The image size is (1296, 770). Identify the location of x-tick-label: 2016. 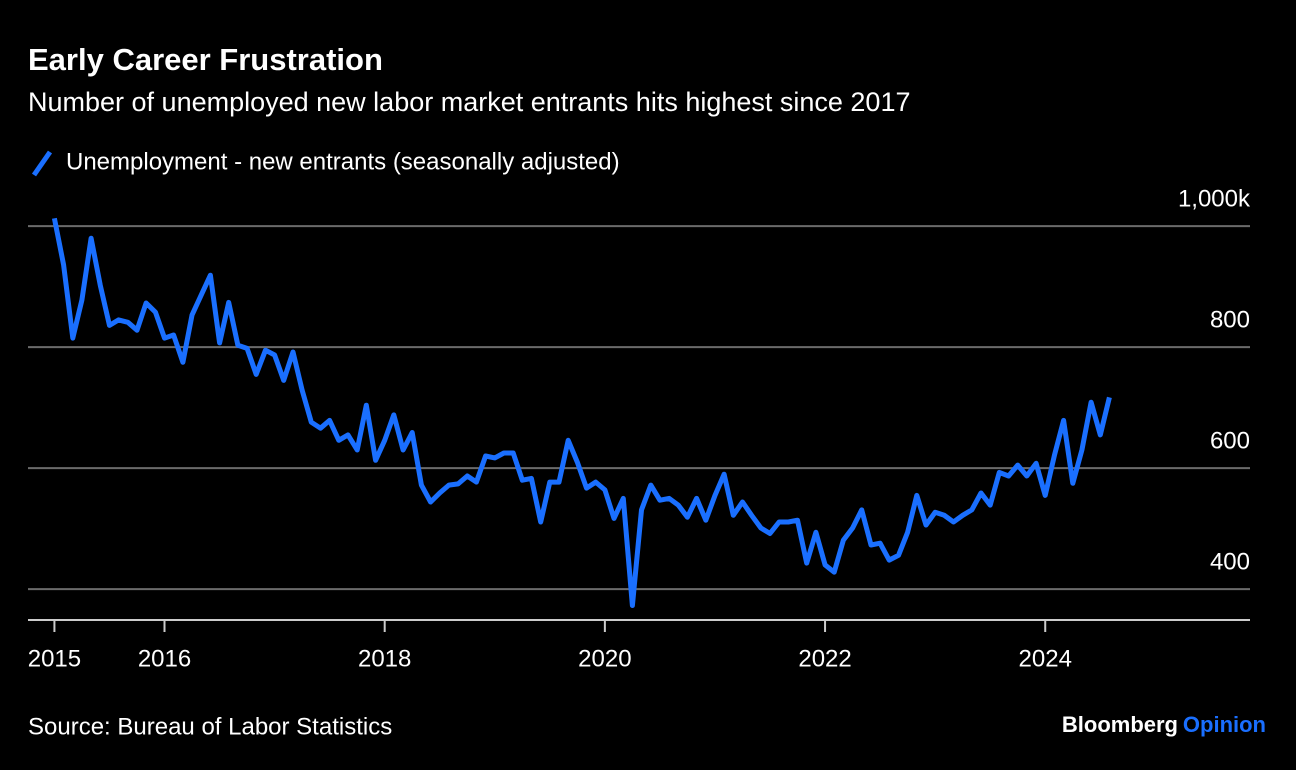
(164, 658).